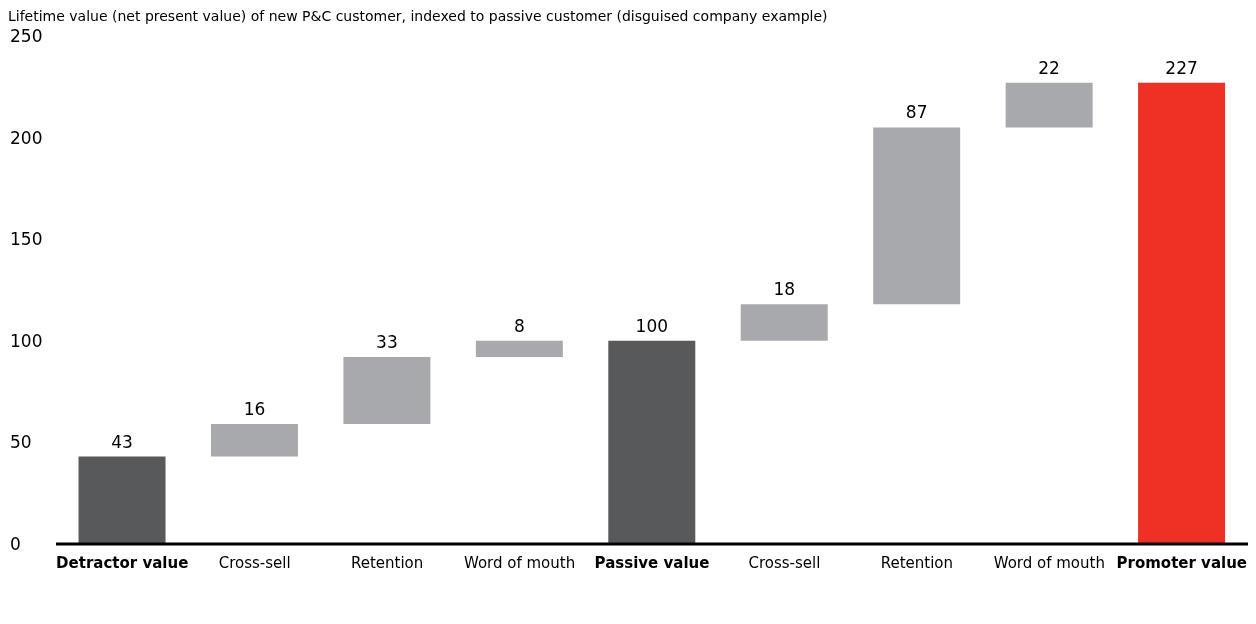 This screenshot has height=624, width=1256. Describe the element at coordinates (15, 544) in the screenshot. I see `y-tick-label: 0` at that location.